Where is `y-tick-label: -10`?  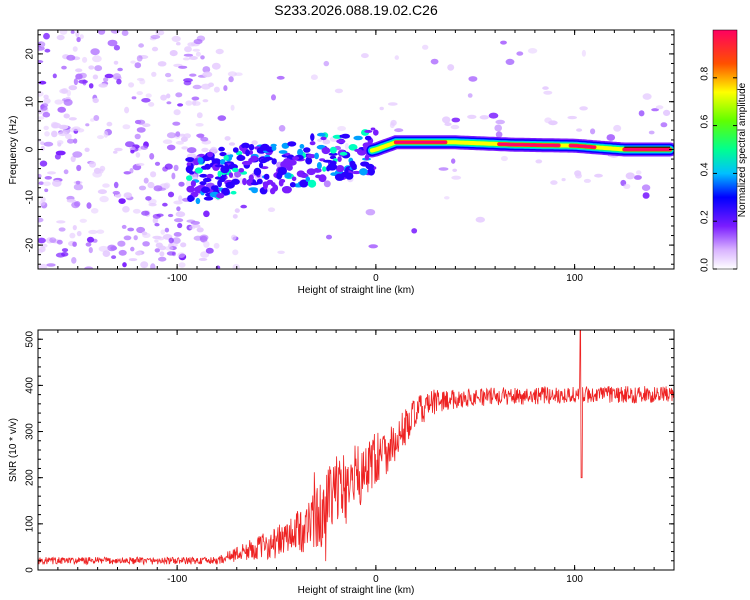
y-tick-label: -10 is located at coordinates (30, 197).